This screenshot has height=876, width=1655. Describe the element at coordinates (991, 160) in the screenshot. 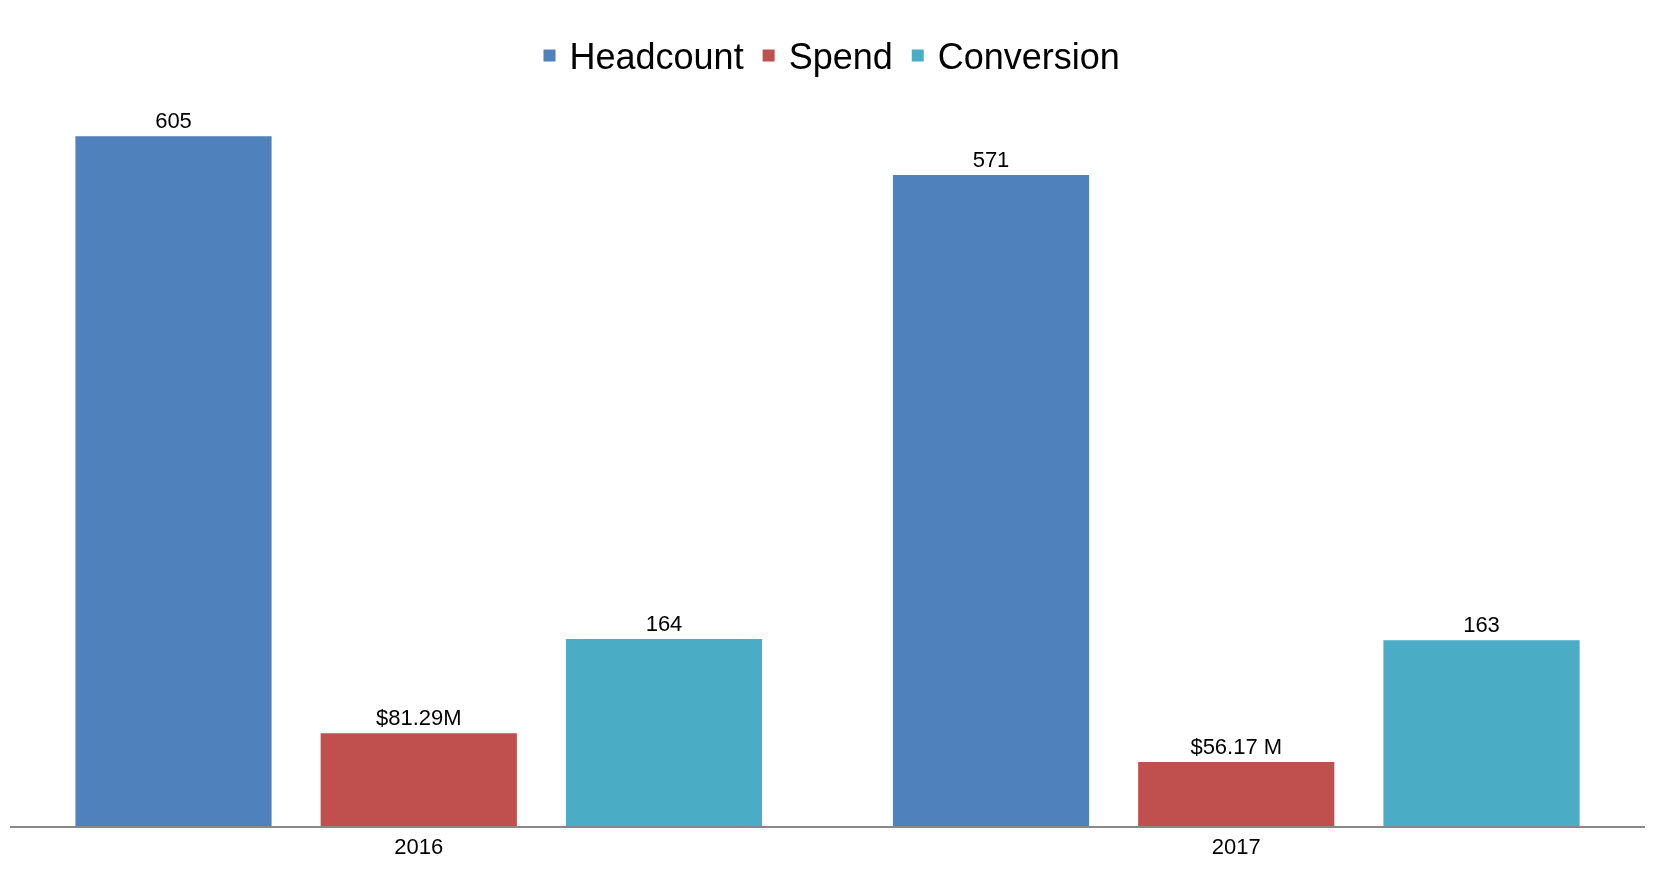

I see `data-label: 571` at that location.